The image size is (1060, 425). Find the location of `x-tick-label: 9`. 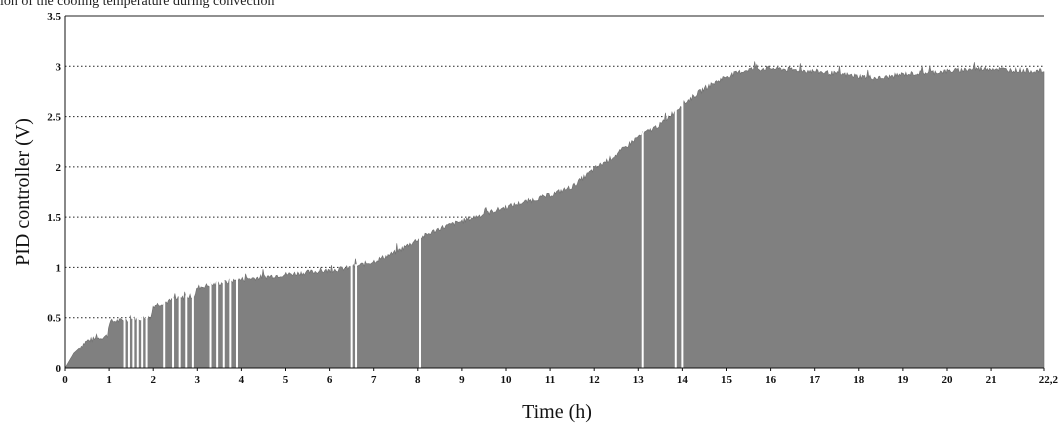

x-tick-label: 9 is located at coordinates (462, 380).